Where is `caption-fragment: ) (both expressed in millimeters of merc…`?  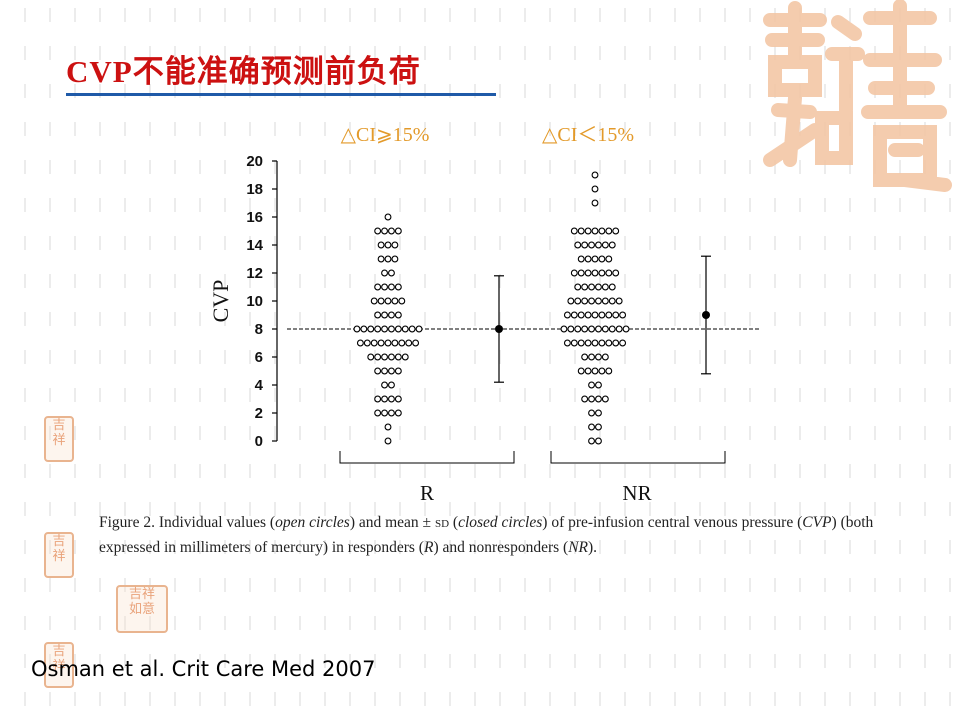
caption-fragment: ) (both expressed in millimeters of merc… is located at coordinates (486, 535).